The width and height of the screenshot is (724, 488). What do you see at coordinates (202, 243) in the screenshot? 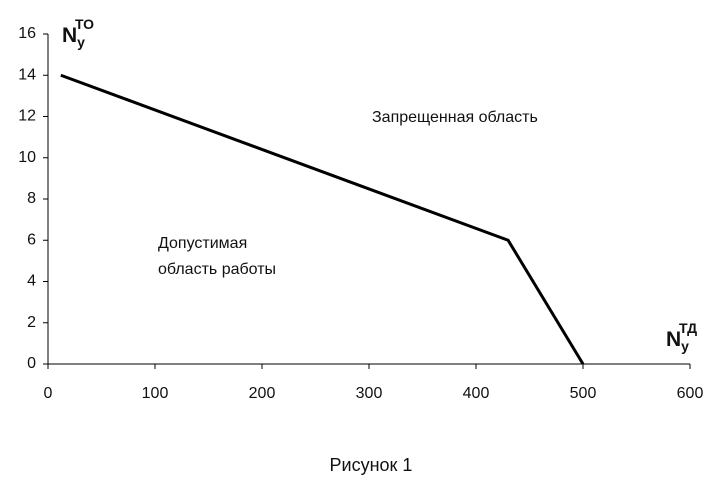
I see `annotation: Допустимая` at bounding box center [202, 243].